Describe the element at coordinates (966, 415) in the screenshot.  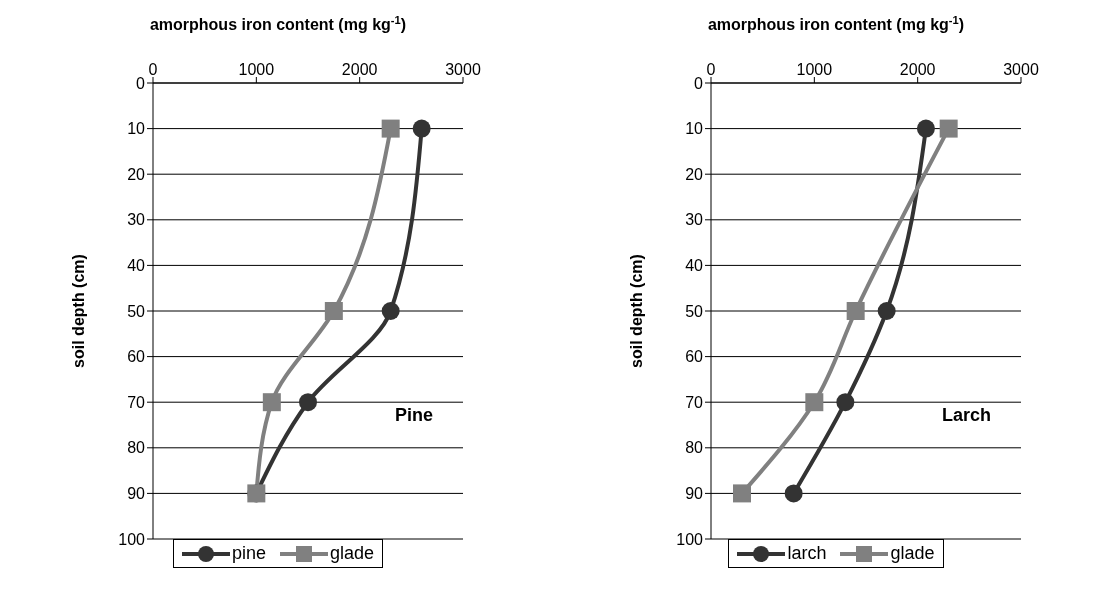
I see `annotation: Larch` at that location.